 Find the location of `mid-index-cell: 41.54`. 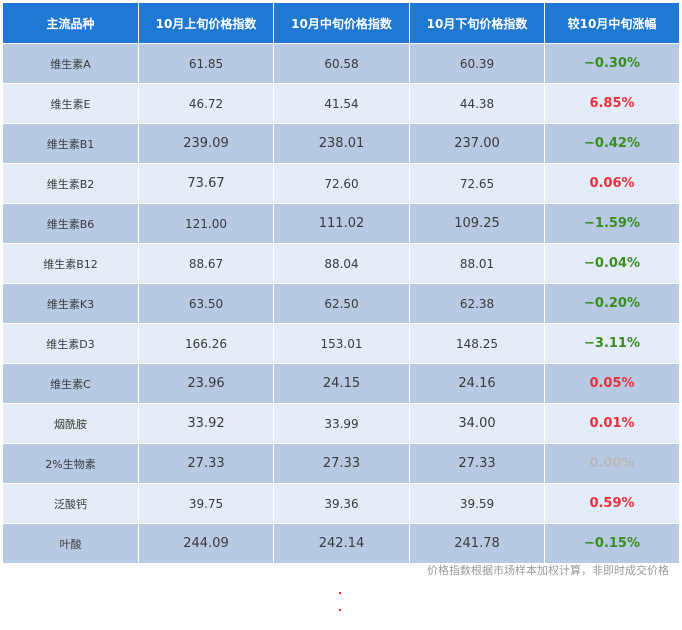

mid-index-cell: 41.54 is located at coordinates (342, 103).